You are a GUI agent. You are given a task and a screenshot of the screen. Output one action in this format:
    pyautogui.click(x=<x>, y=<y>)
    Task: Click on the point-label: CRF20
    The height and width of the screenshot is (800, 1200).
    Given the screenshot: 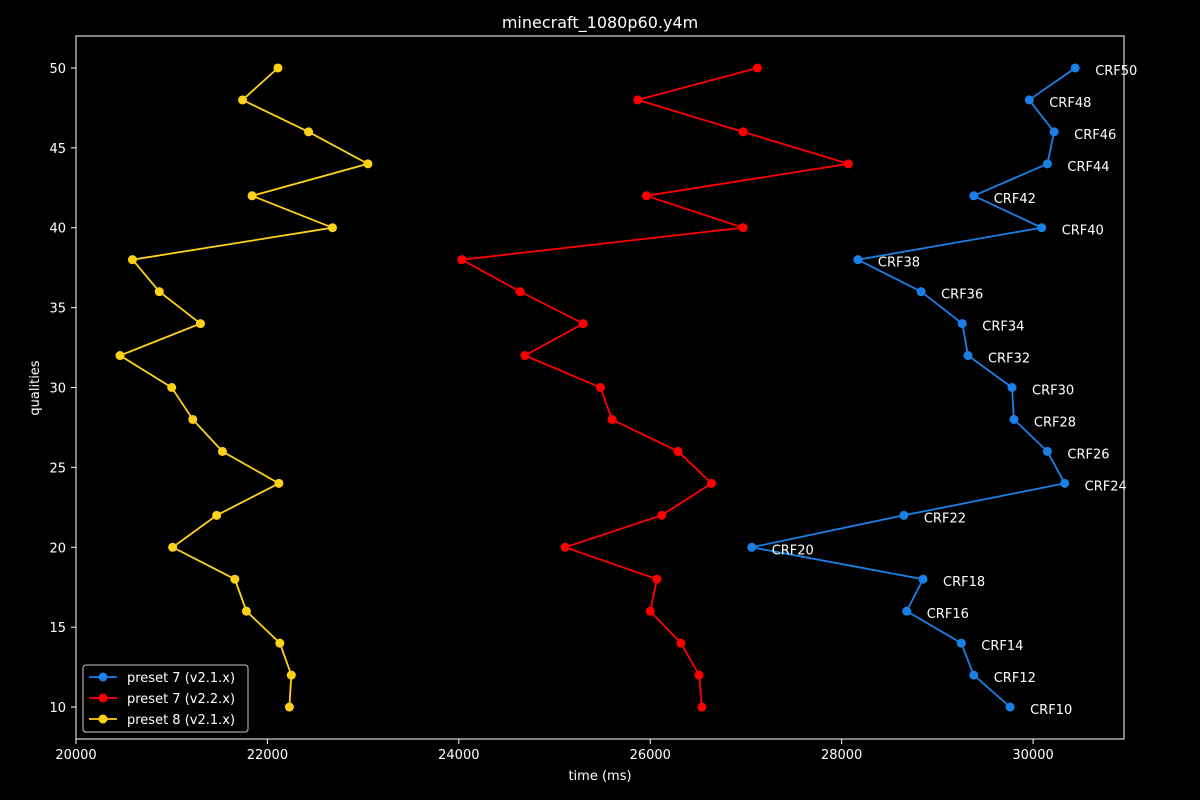 What is the action you would take?
    pyautogui.click(x=793, y=550)
    